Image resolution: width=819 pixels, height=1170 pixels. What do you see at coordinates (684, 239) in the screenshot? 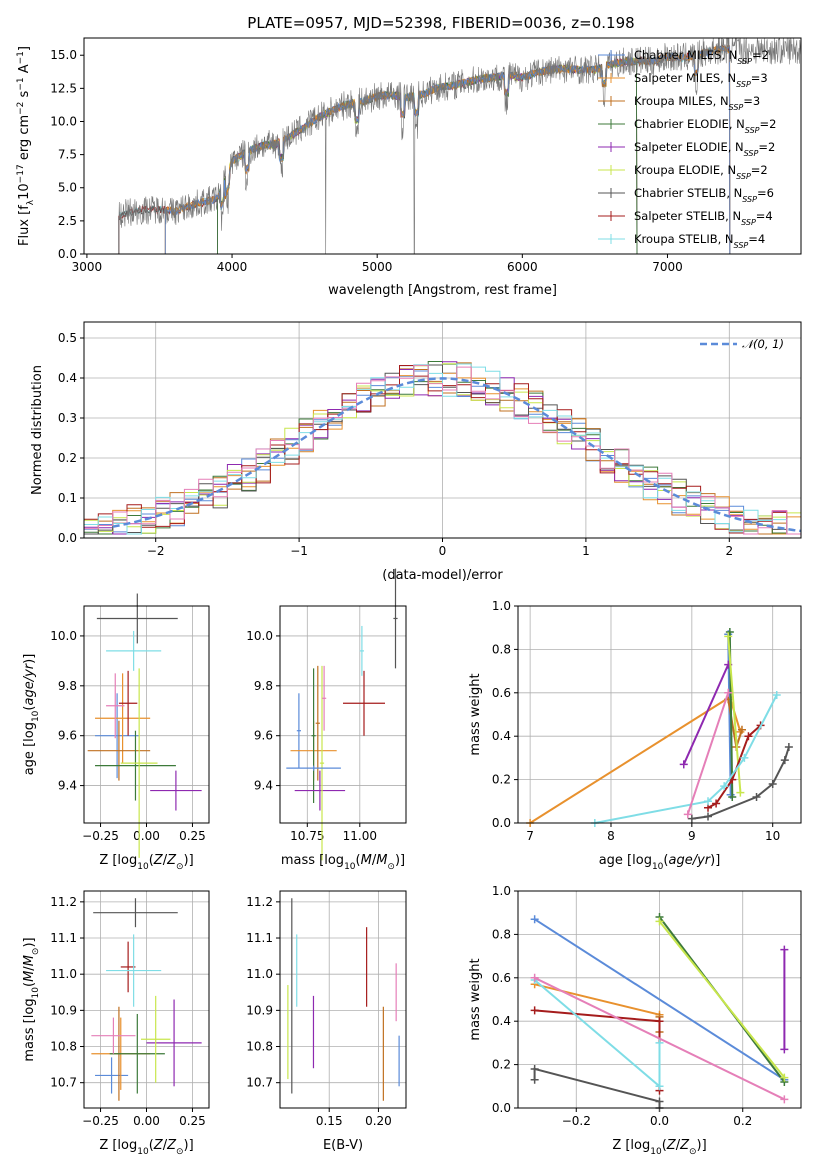
I see `legend-text: Kroupa STELIB, N` at bounding box center [684, 239].